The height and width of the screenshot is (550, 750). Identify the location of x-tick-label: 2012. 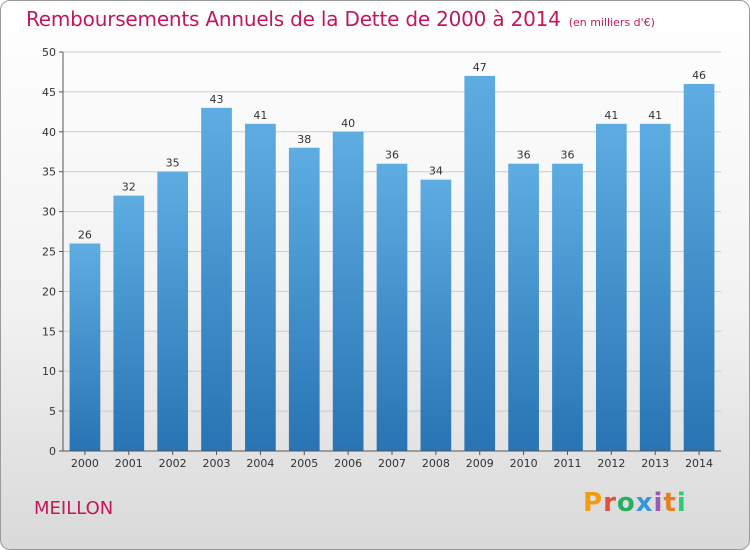
(611, 463).